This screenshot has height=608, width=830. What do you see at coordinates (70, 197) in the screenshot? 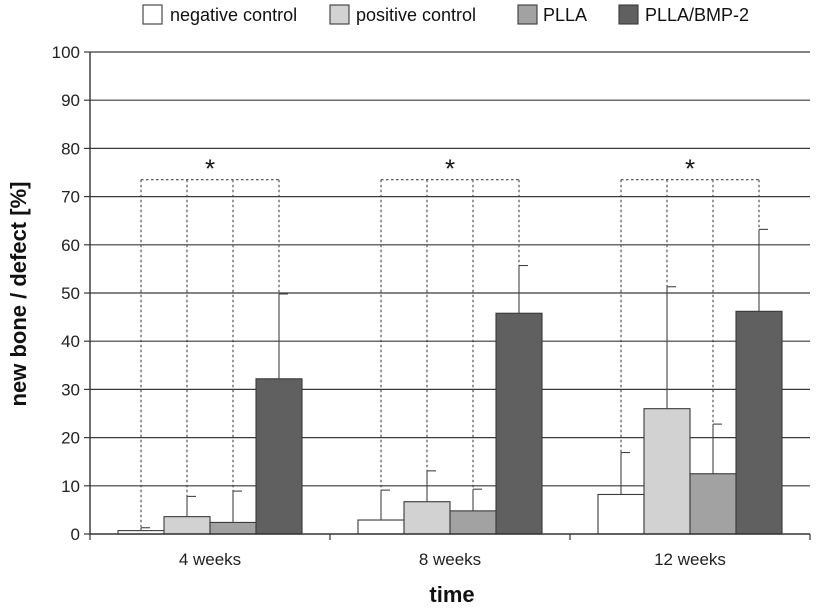
I see `y-tick-label-70: 70` at bounding box center [70, 197].